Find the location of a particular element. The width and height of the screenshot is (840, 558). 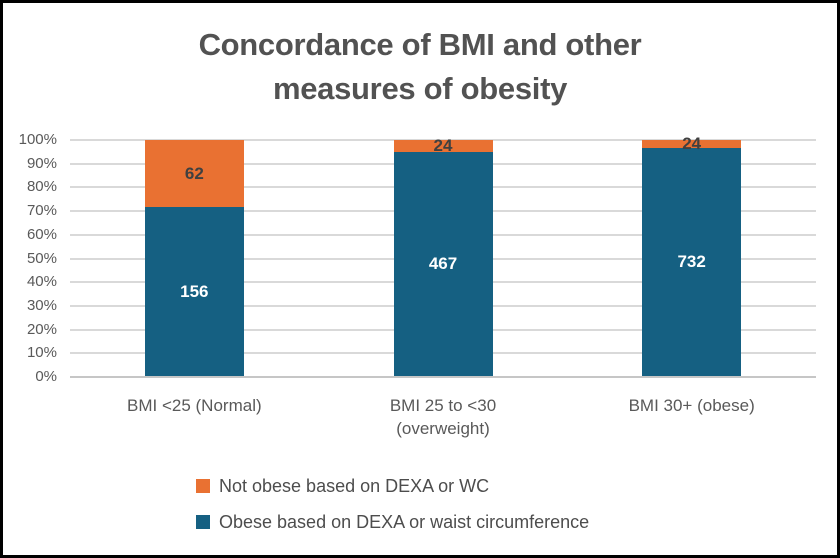

x-category-label: BMI <25 (Normal) is located at coordinates (194, 405).